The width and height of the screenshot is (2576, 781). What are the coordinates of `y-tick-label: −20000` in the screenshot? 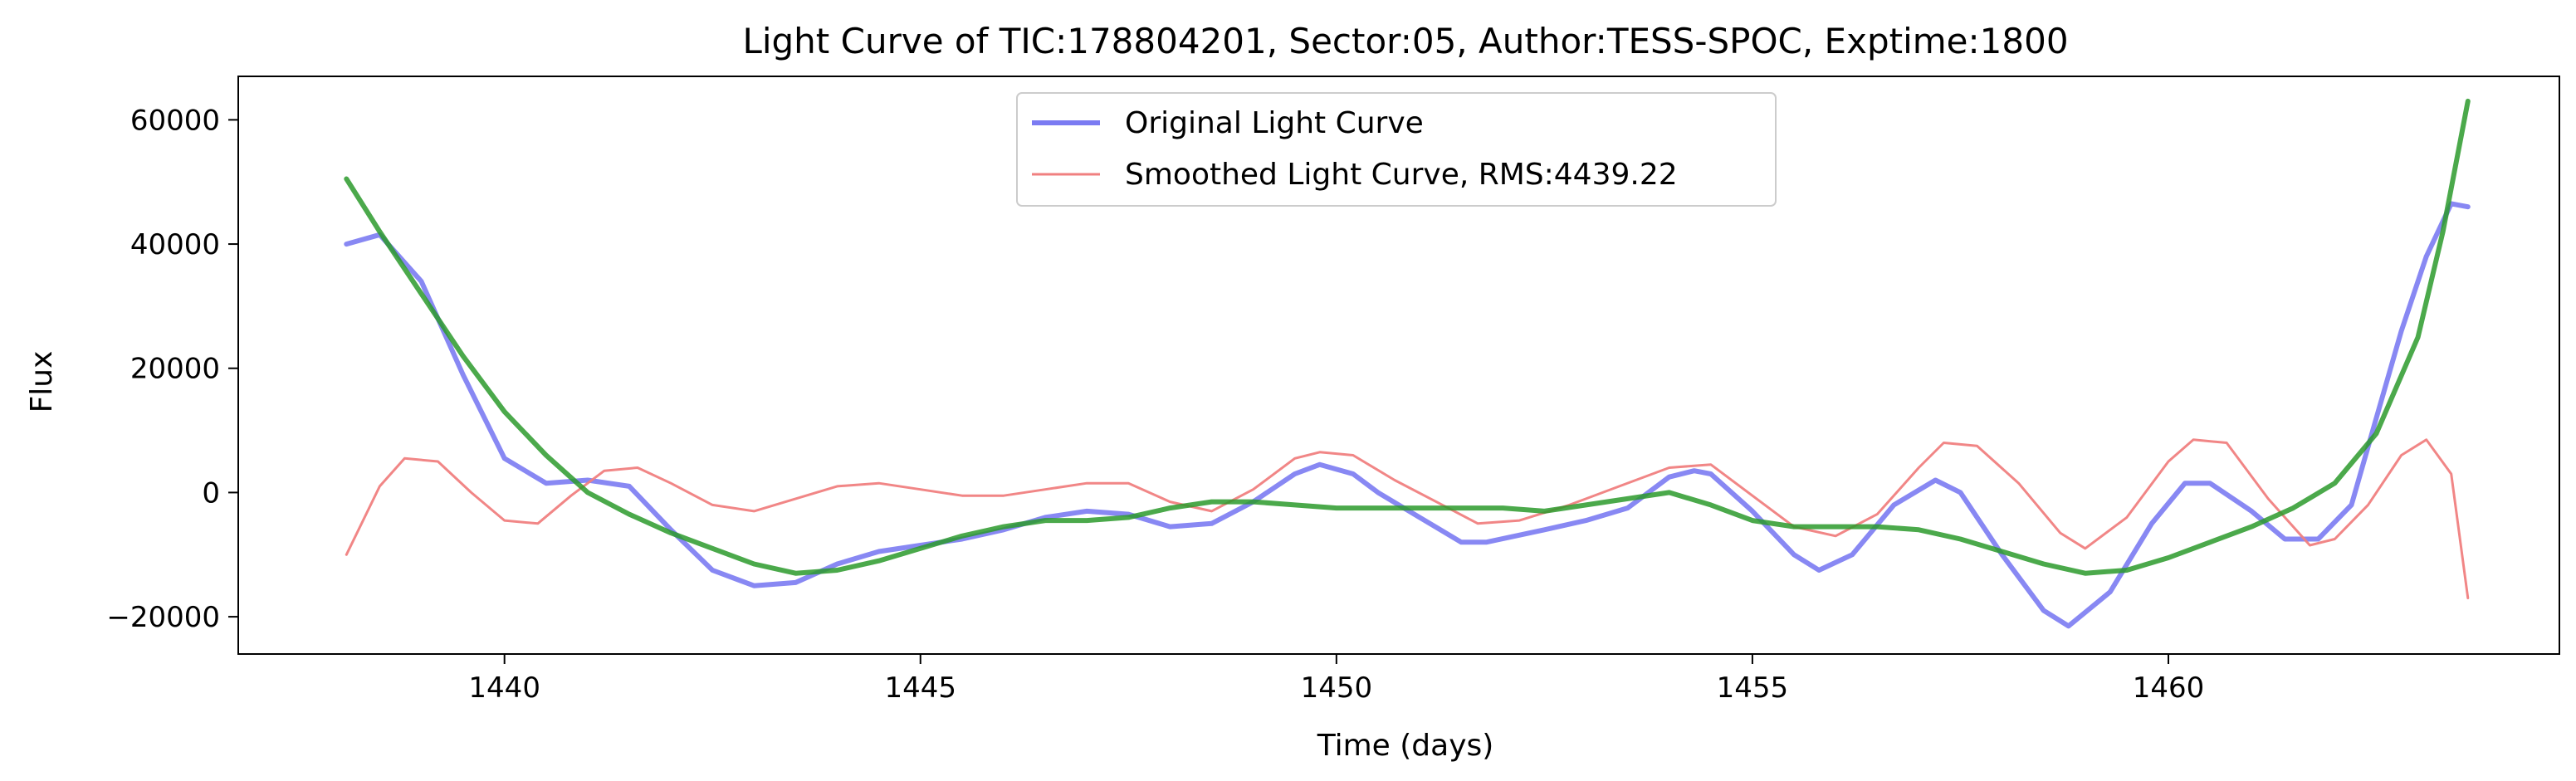 It's located at (163, 617).